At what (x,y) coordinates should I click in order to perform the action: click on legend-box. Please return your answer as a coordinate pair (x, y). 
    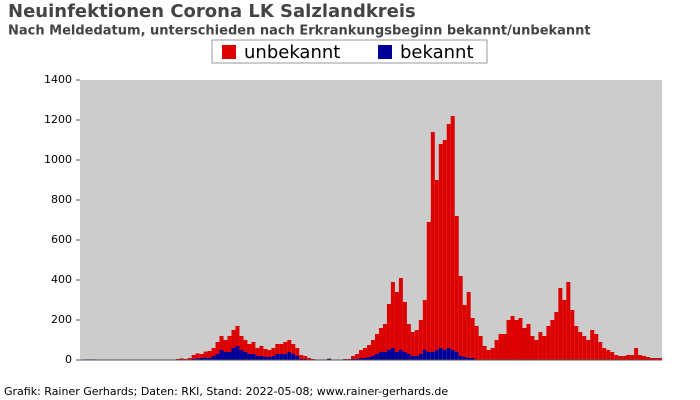
    Looking at the image, I should click on (349, 51).